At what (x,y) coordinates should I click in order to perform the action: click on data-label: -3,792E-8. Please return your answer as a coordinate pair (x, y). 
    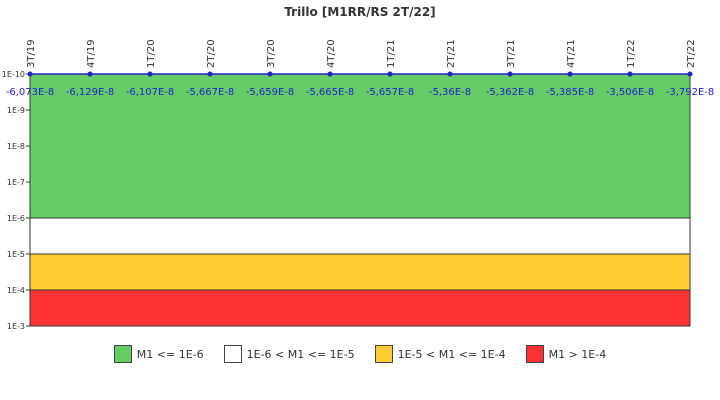
    Looking at the image, I should click on (690, 92).